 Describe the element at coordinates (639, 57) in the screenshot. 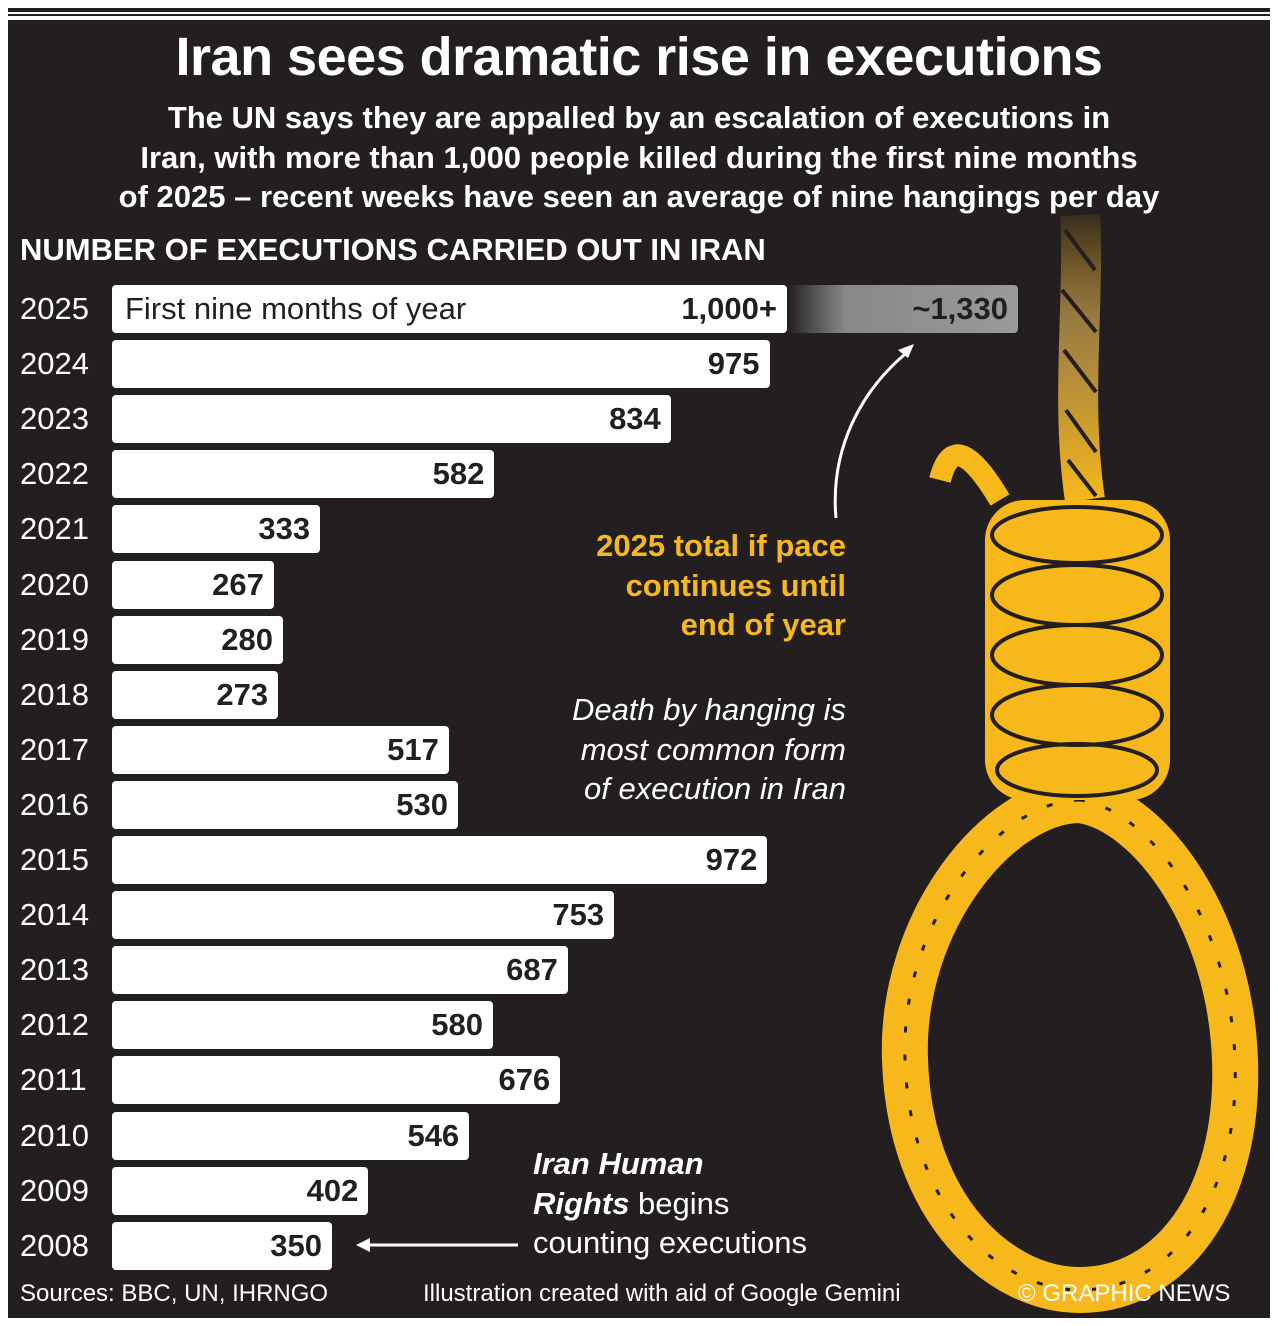

I see `page-title: Iran sees dramatic rise in executions` at that location.